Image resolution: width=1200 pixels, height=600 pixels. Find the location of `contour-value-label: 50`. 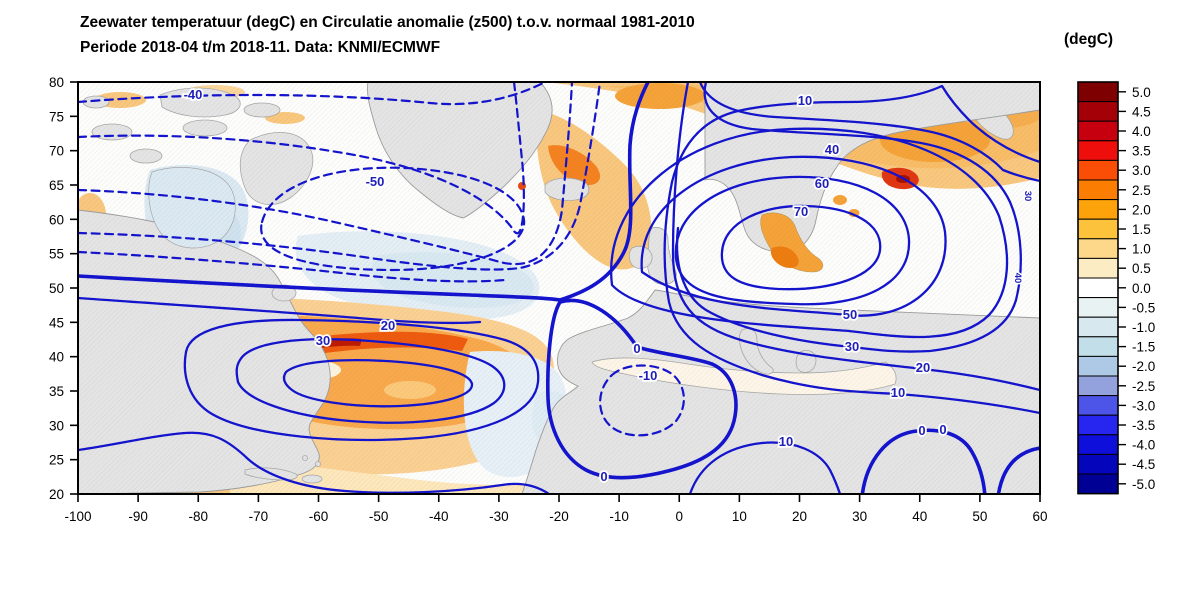

contour-value-label: 50 is located at coordinates (850, 314).